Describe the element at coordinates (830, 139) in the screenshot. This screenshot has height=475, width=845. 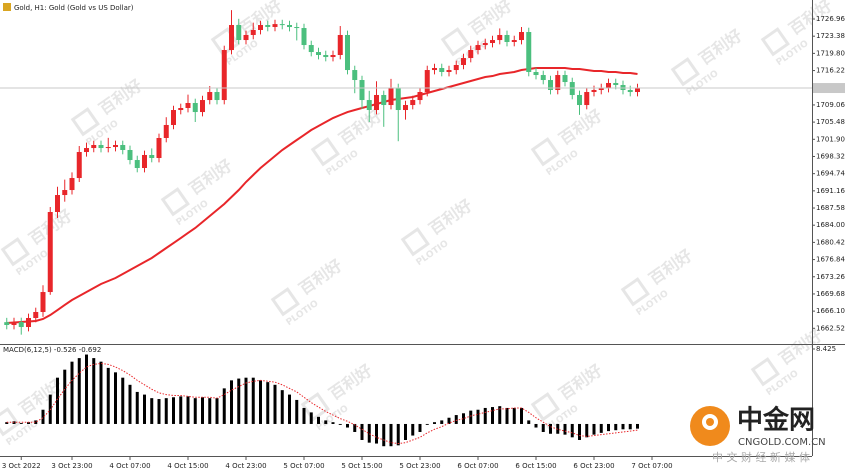
I see `y-tick-label: 1701.90` at that location.